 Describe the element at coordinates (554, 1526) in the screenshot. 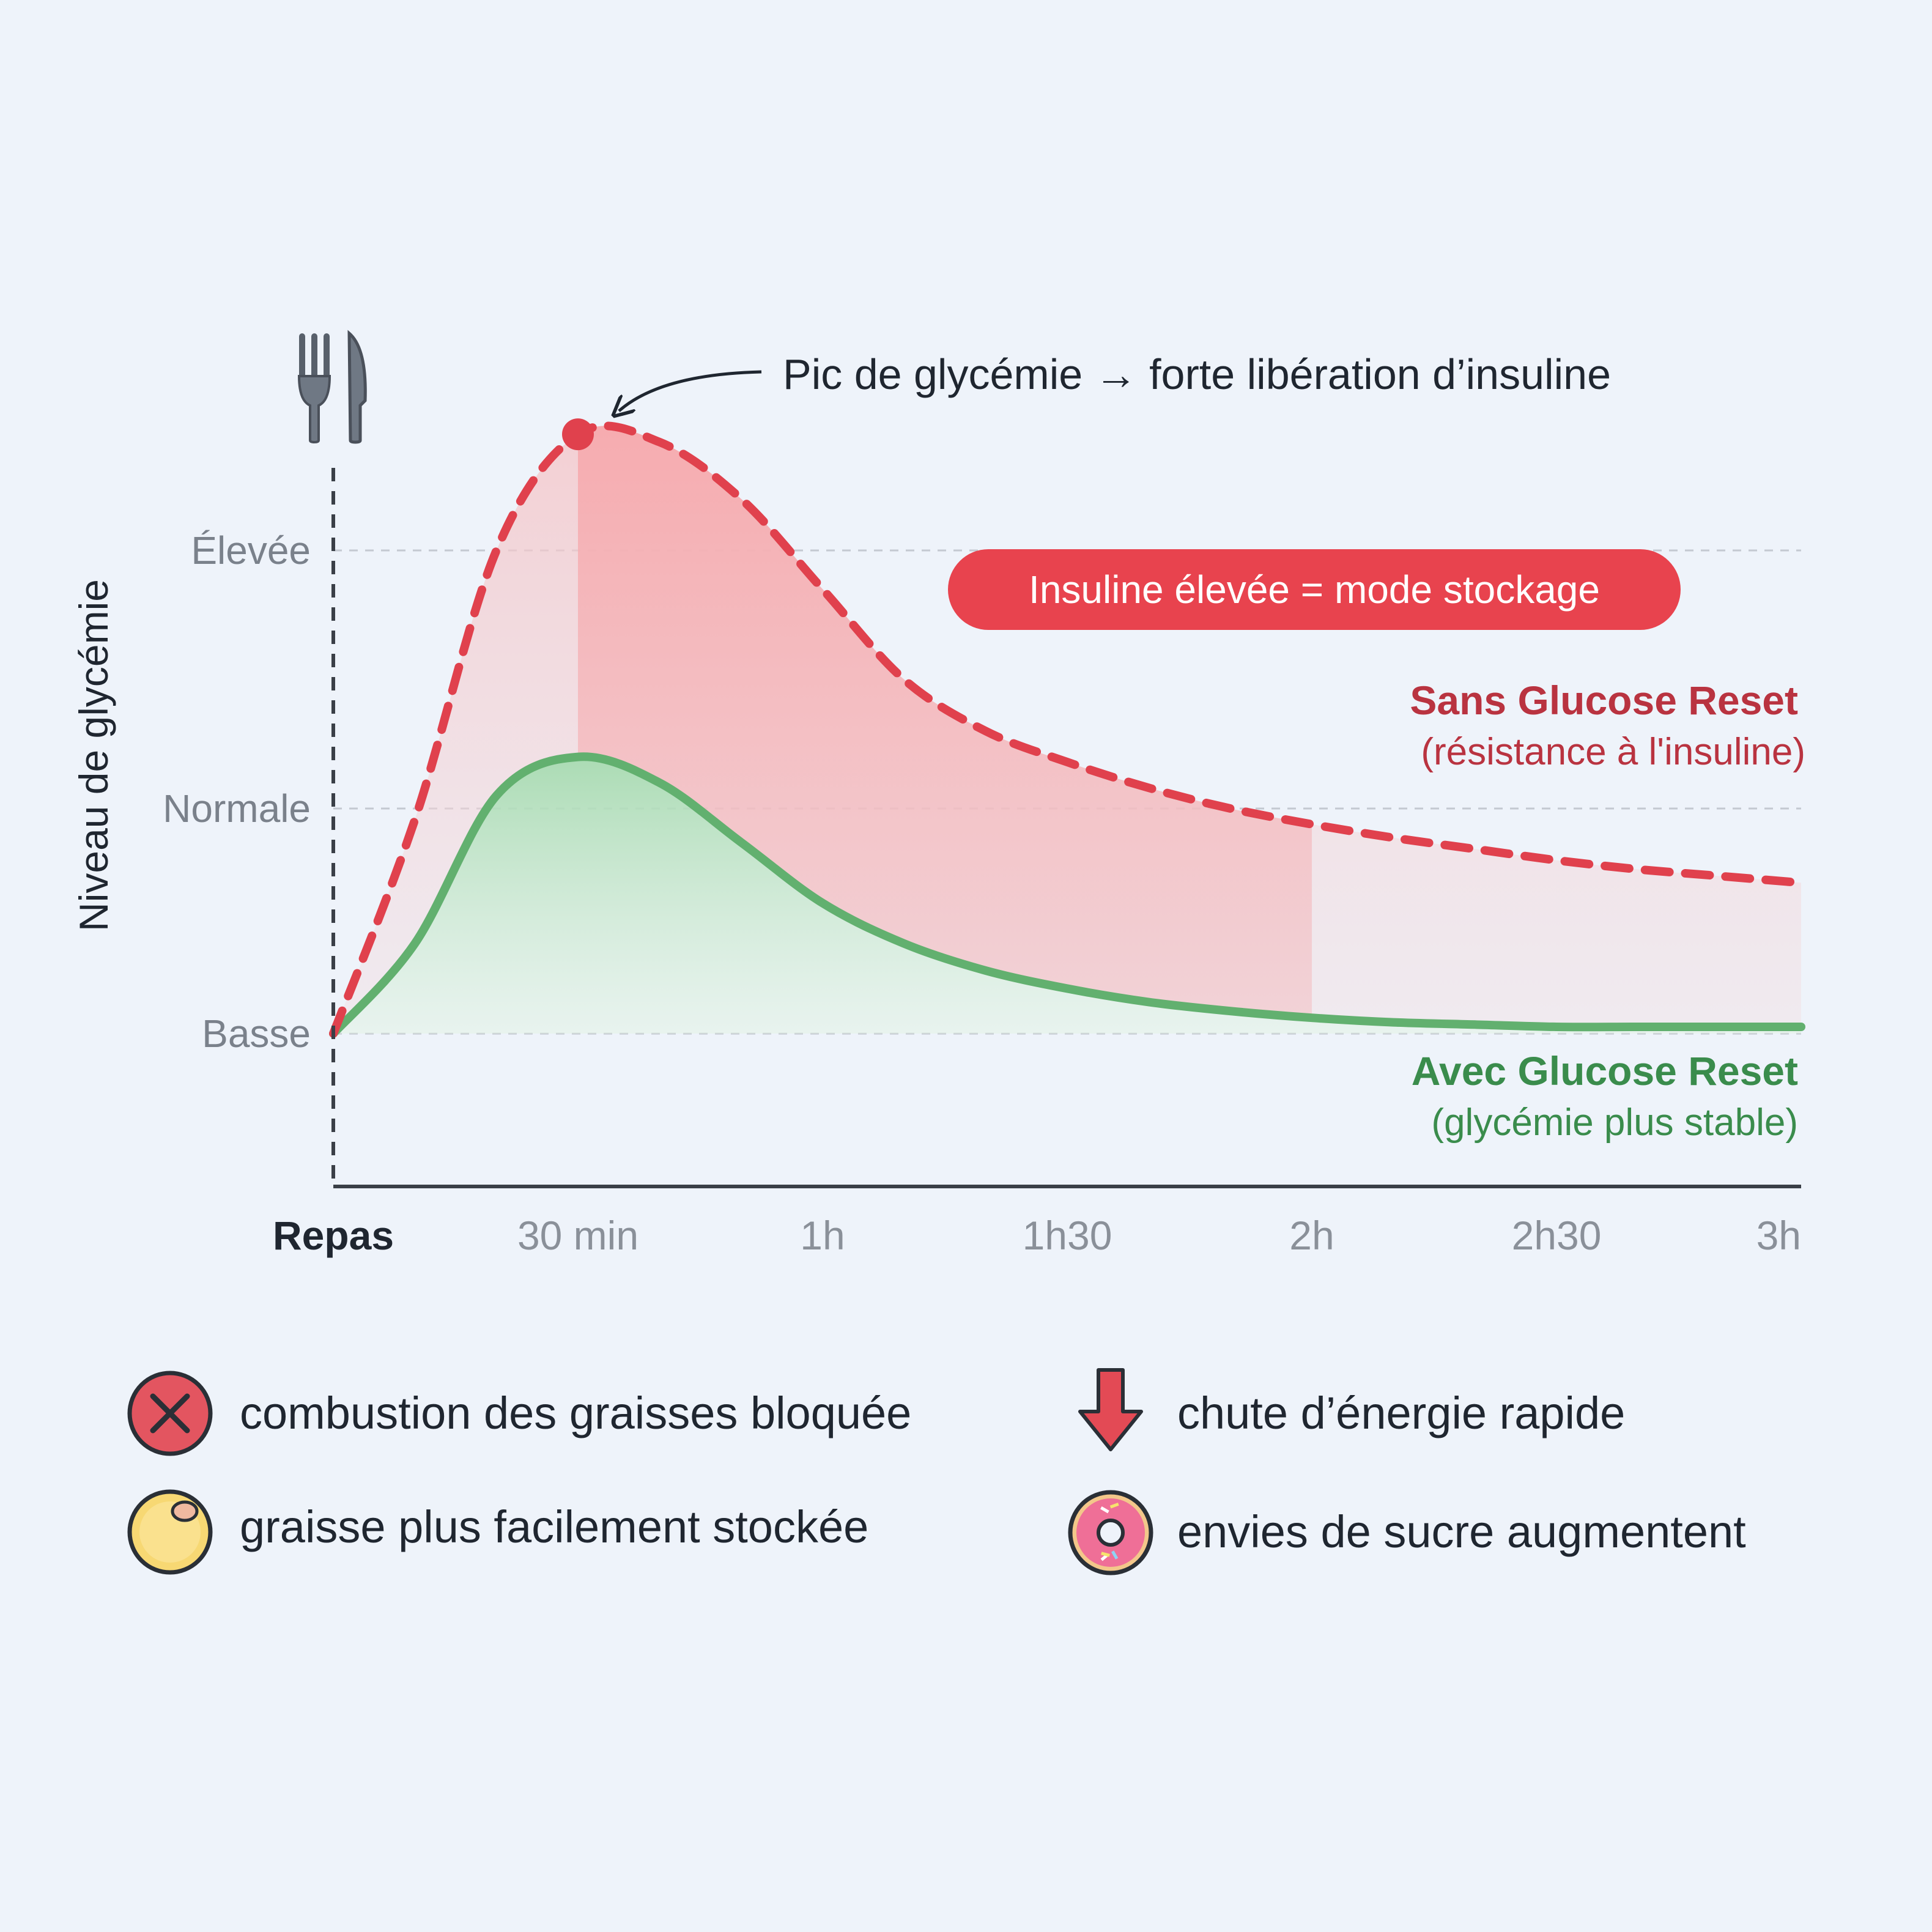

I see `legend-label-graisse-stockee: graisse plus facilement stockée` at that location.